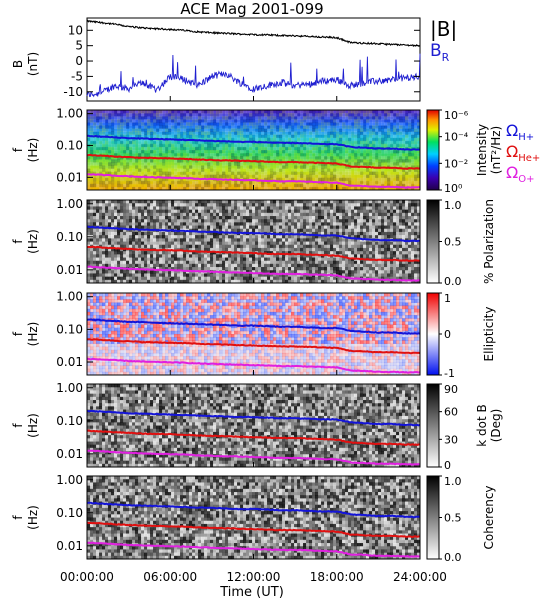  I want to click on figure-title: ACE Mag 2001-099, so click(251, 9).